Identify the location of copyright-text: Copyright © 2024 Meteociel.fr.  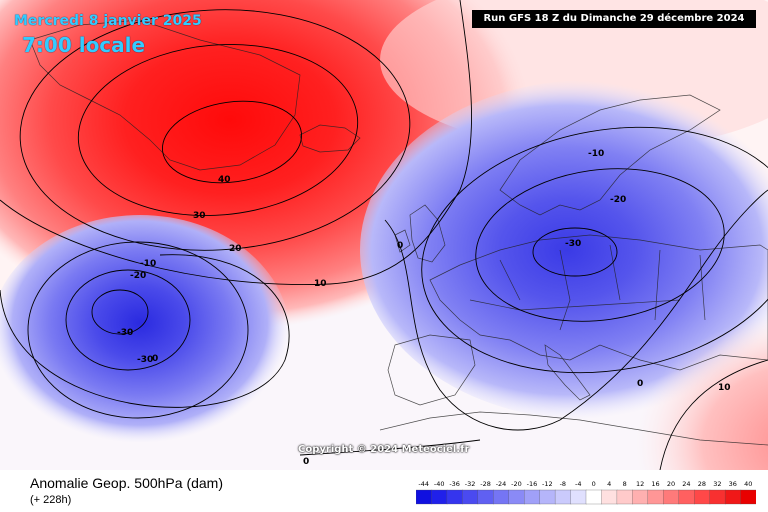
(384, 449).